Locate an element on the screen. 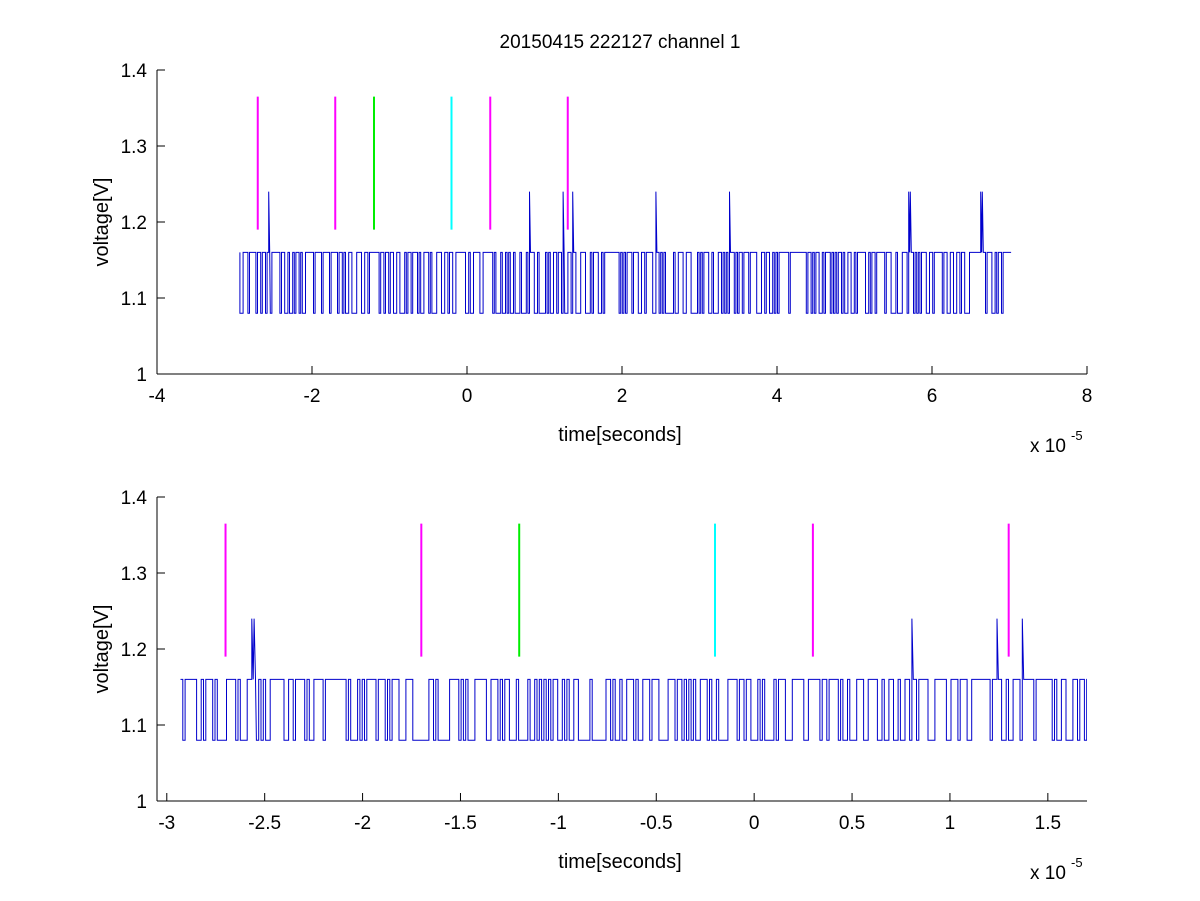 The width and height of the screenshot is (1200, 901). x-tick-label: -2.5 is located at coordinates (264, 823).